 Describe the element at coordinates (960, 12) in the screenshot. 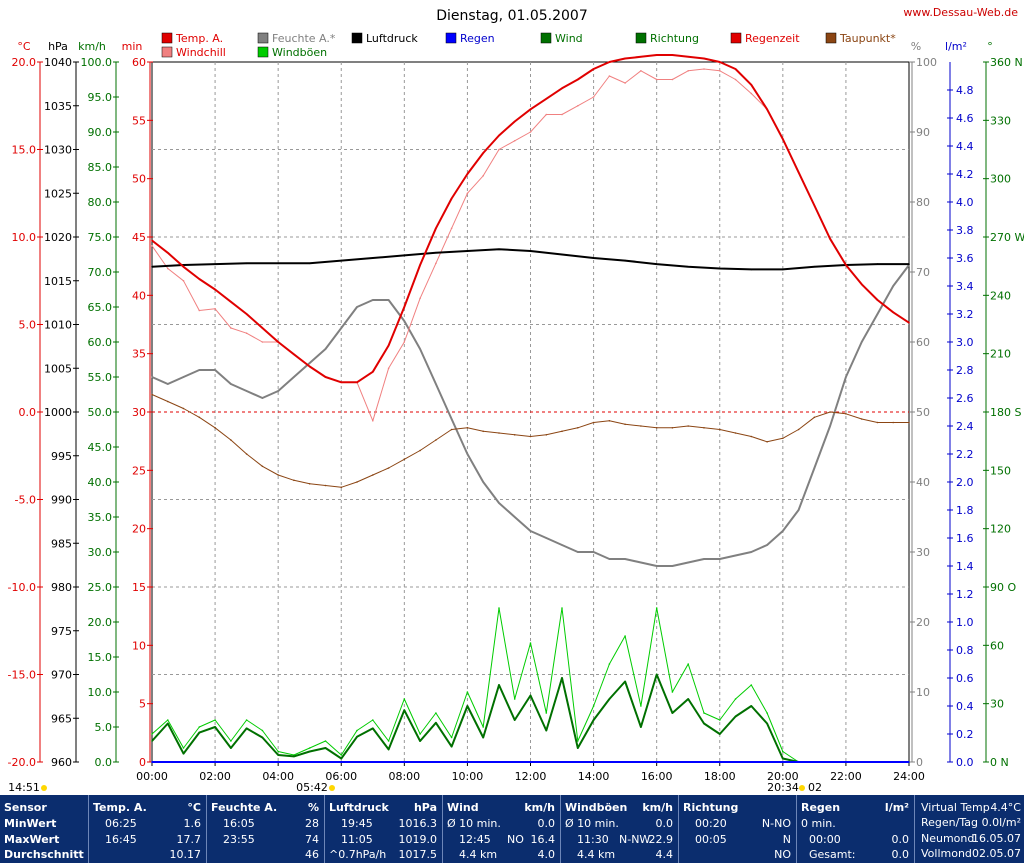

I see `site-link: www.Dessau-Web.de` at that location.